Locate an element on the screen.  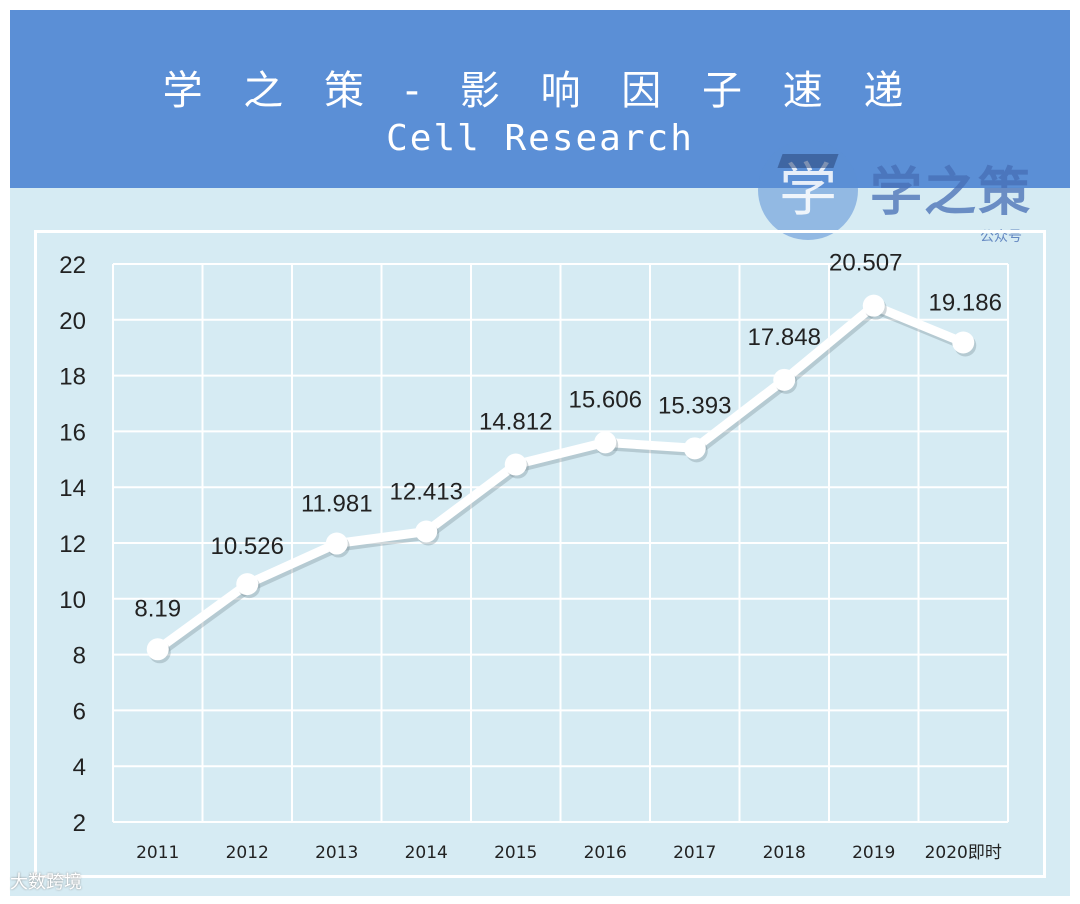
watermark-logo: 学 学之策 公众号 is located at coordinates (908, 195).